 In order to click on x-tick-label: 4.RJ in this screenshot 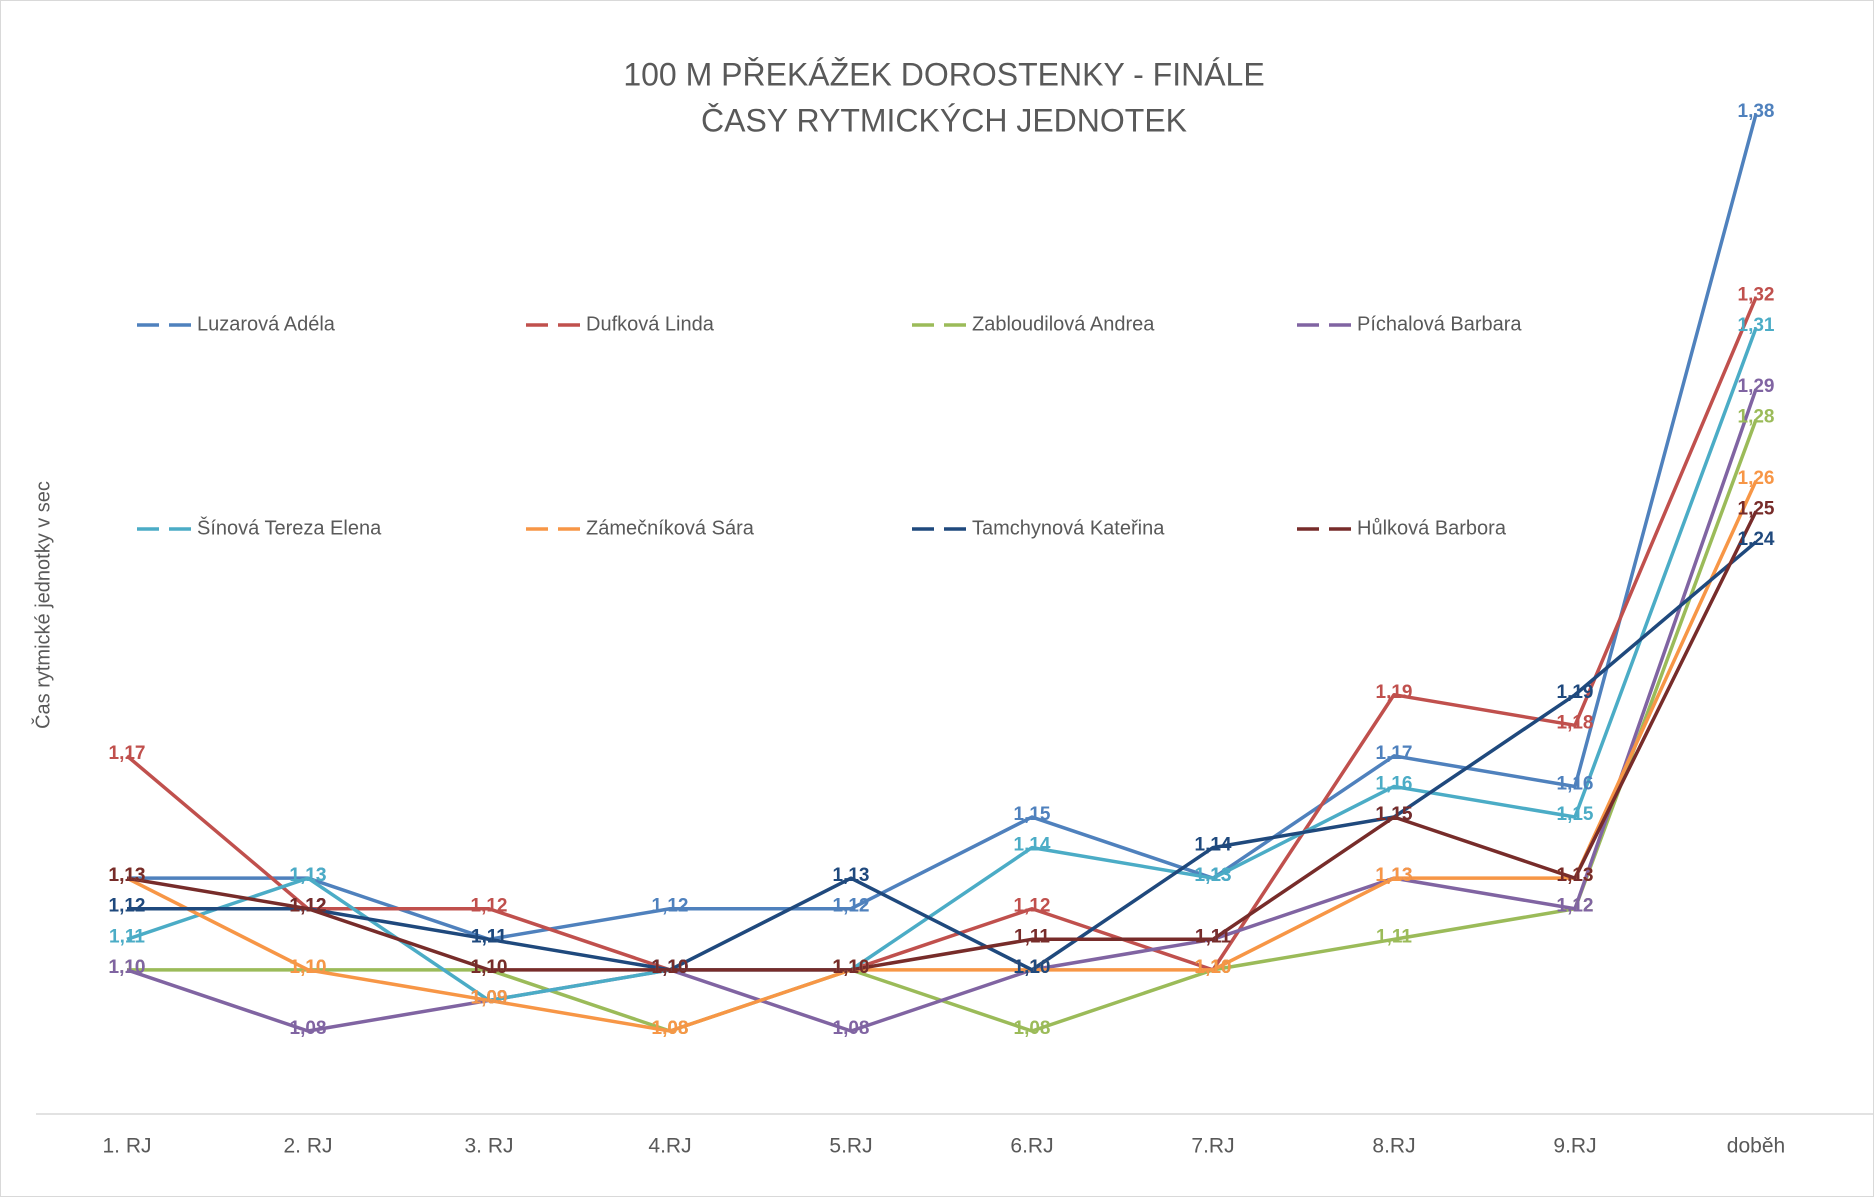, I will do `click(669, 1146)`.